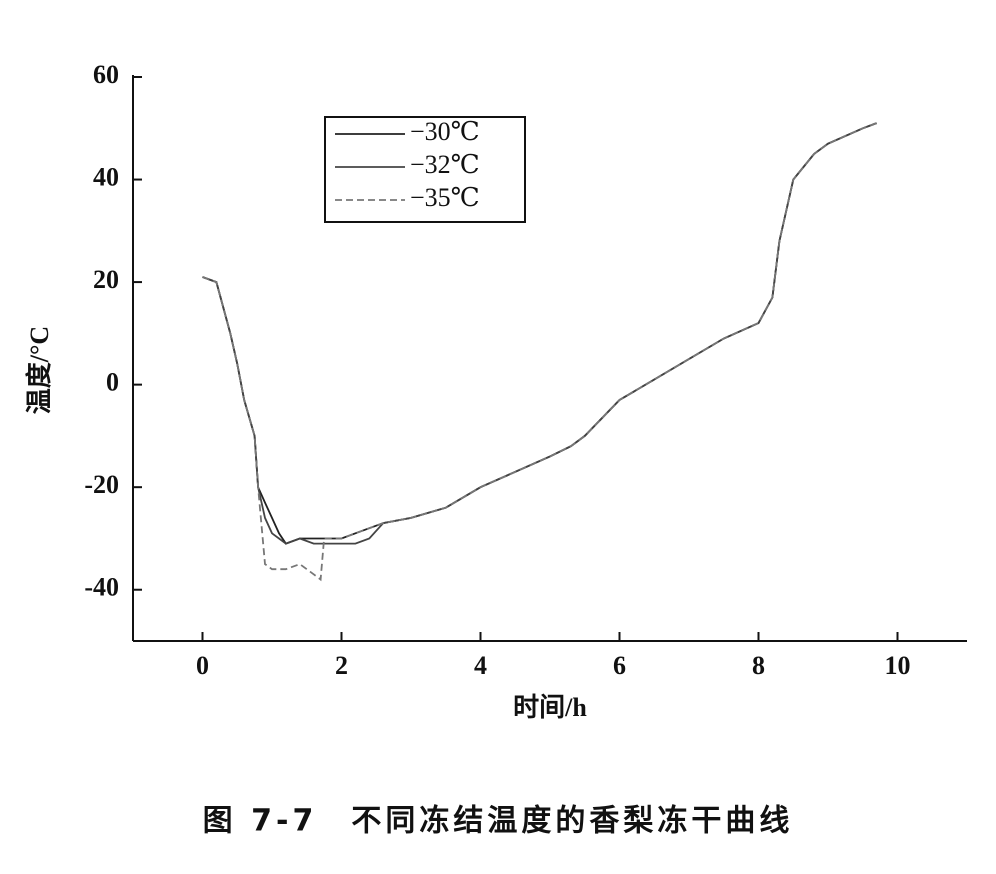 This screenshot has height=874, width=996. Describe the element at coordinates (101, 587) in the screenshot. I see `y-tick-label: -40` at that location.